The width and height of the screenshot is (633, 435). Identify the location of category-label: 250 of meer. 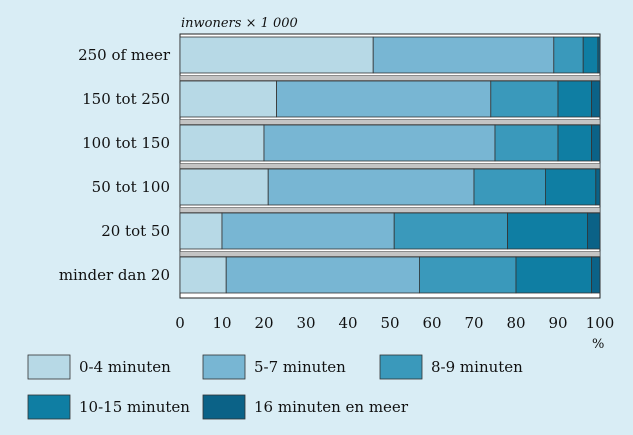
(124, 55).